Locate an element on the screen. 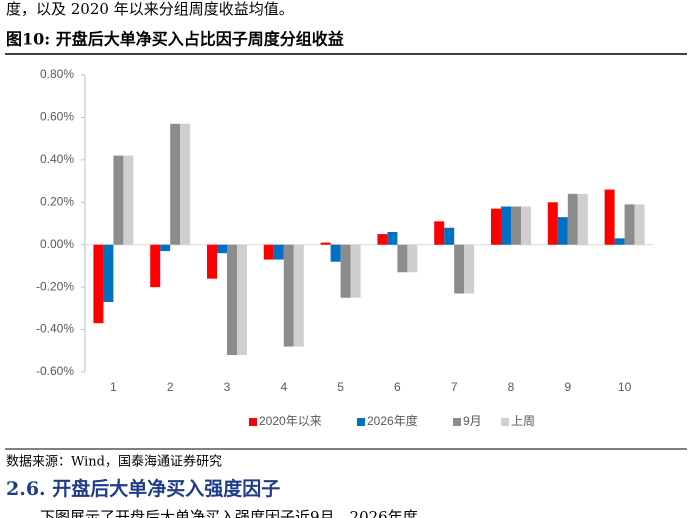 The height and width of the screenshot is (518, 692). x-tick-label: 5 is located at coordinates (340, 387).